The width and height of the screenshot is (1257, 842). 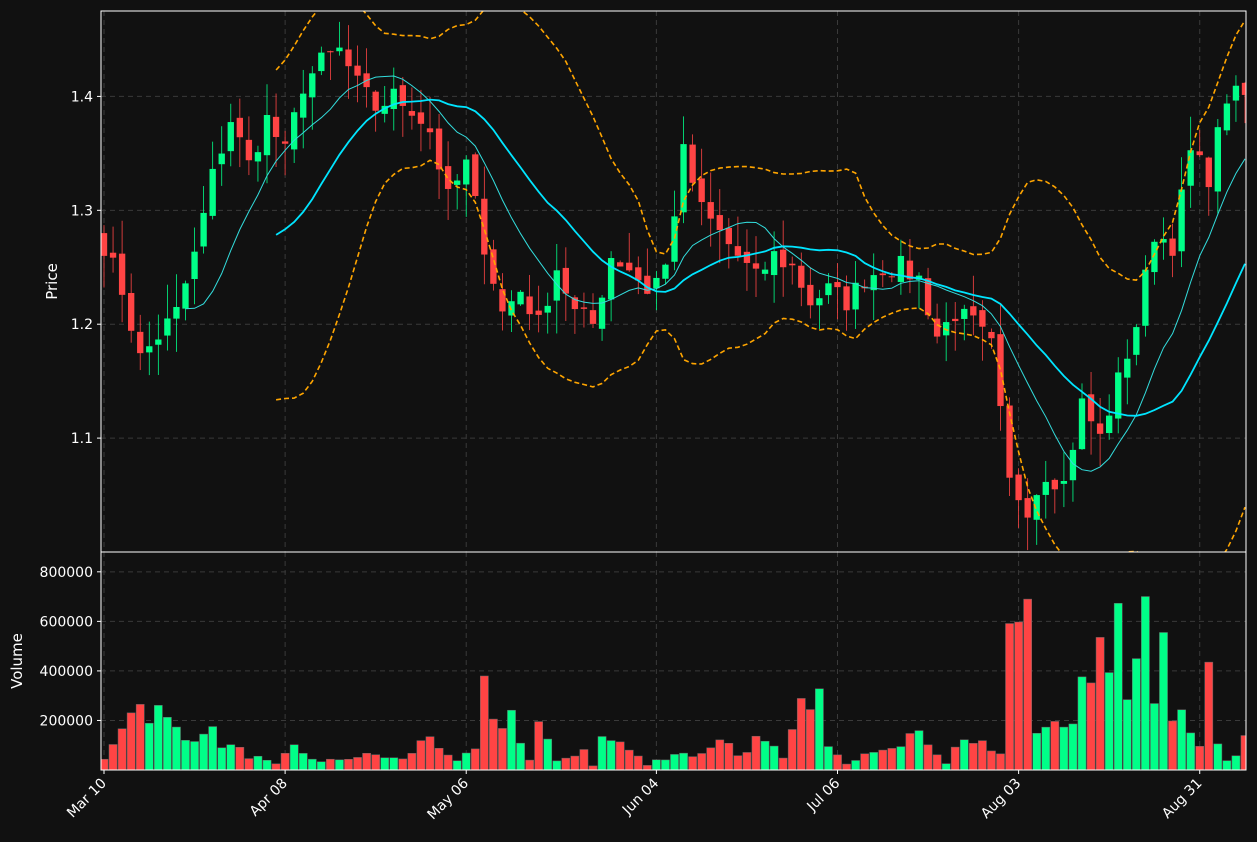 I want to click on volume-ytick-label: 400000, so click(x=66, y=672).